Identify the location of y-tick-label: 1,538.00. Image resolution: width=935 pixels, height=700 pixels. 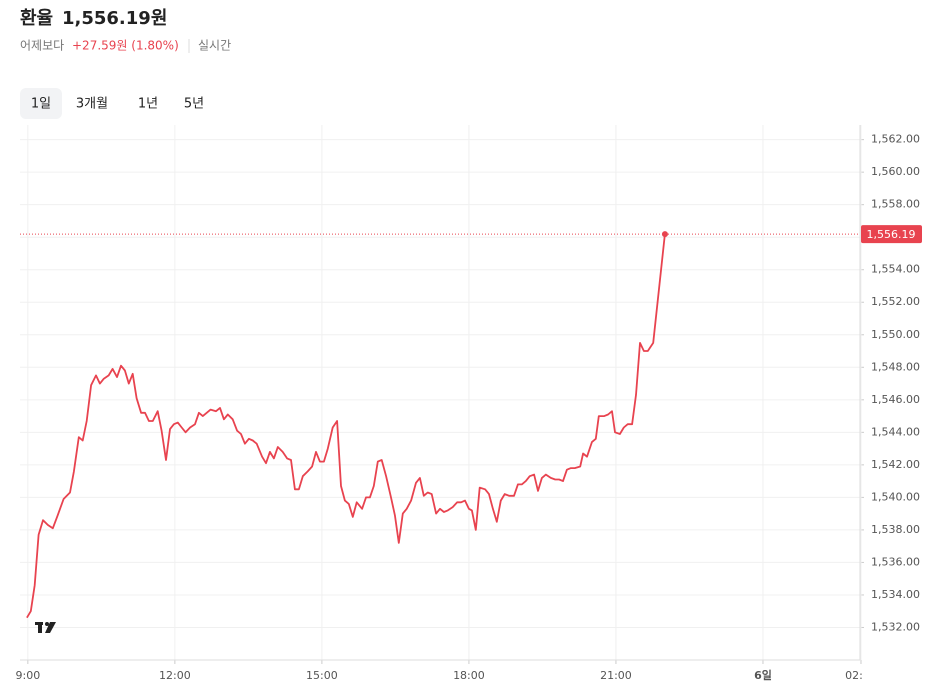
(895, 529).